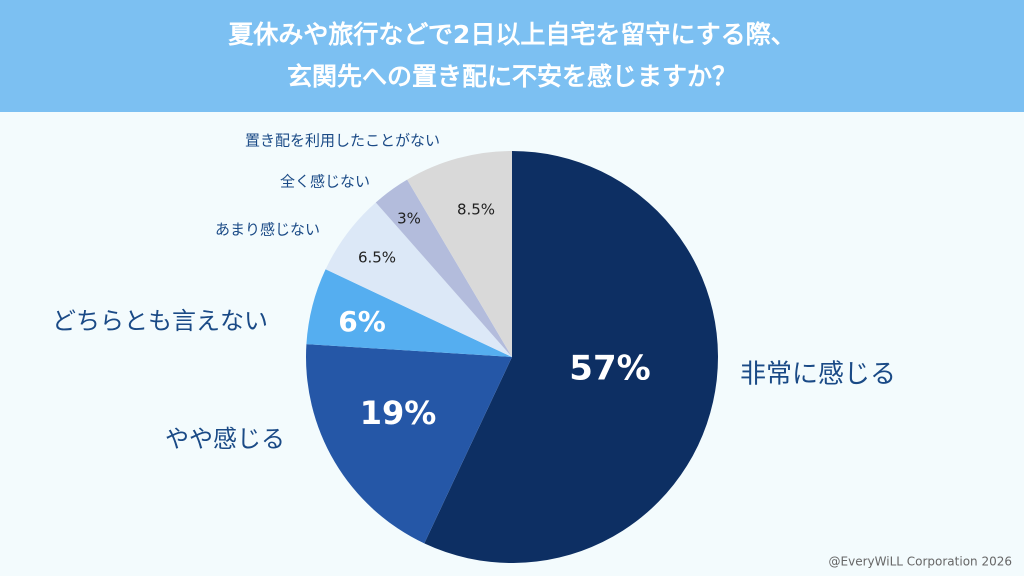 The height and width of the screenshot is (576, 1024). Describe the element at coordinates (609, 369) in the screenshot. I see `value-label: 57%` at that location.